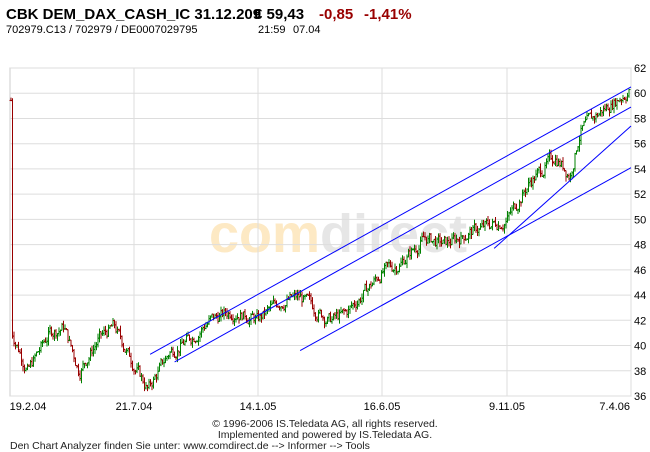 This screenshot has width=650, height=452. Describe the element at coordinates (640, 246) in the screenshot. I see `y-tick-label: 48` at that location.